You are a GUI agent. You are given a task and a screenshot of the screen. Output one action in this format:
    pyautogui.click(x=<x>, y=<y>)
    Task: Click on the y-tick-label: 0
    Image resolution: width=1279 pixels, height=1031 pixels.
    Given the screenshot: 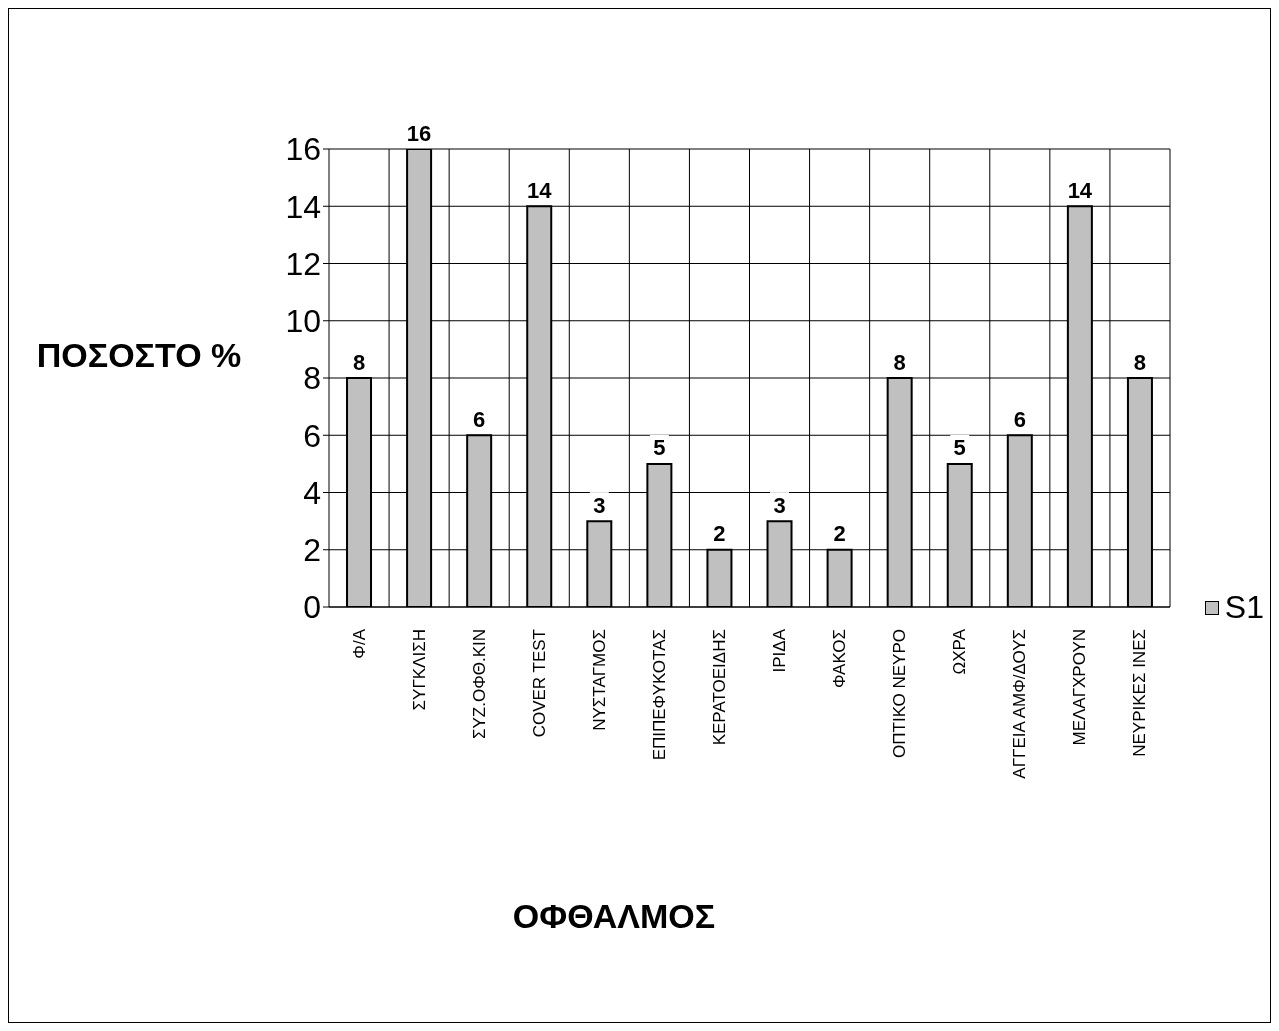 What is the action you would take?
    pyautogui.click(x=312, y=607)
    